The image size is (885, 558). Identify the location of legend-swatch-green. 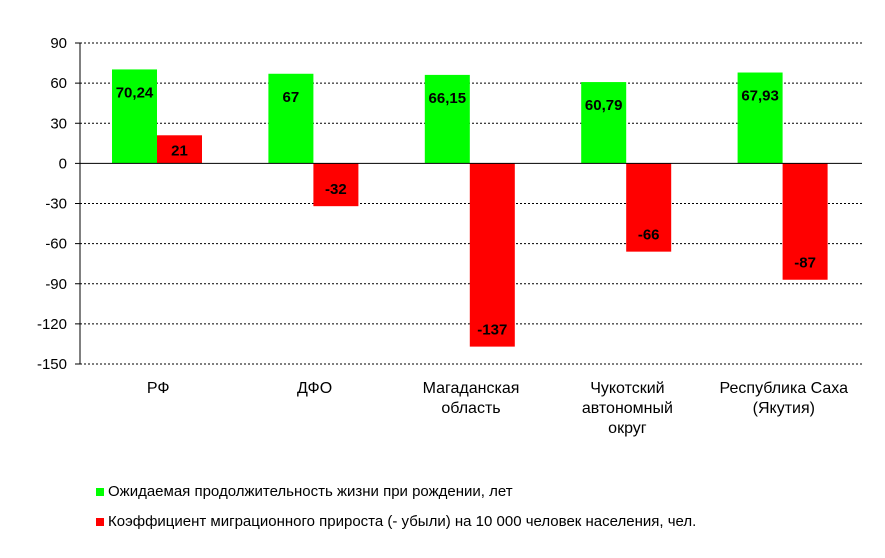
(100, 491).